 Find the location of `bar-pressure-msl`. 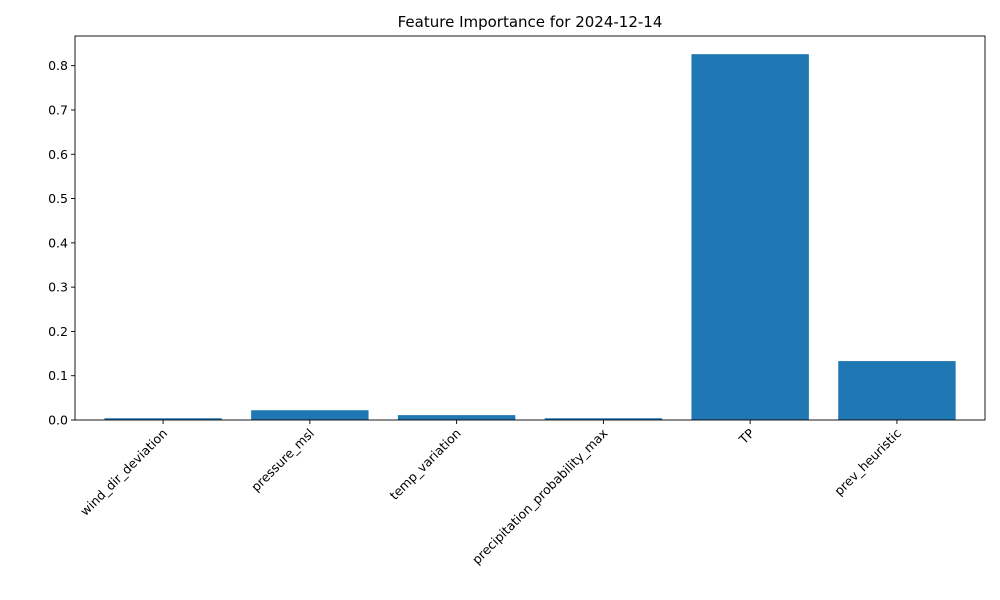

bar-pressure-msl is located at coordinates (310, 415).